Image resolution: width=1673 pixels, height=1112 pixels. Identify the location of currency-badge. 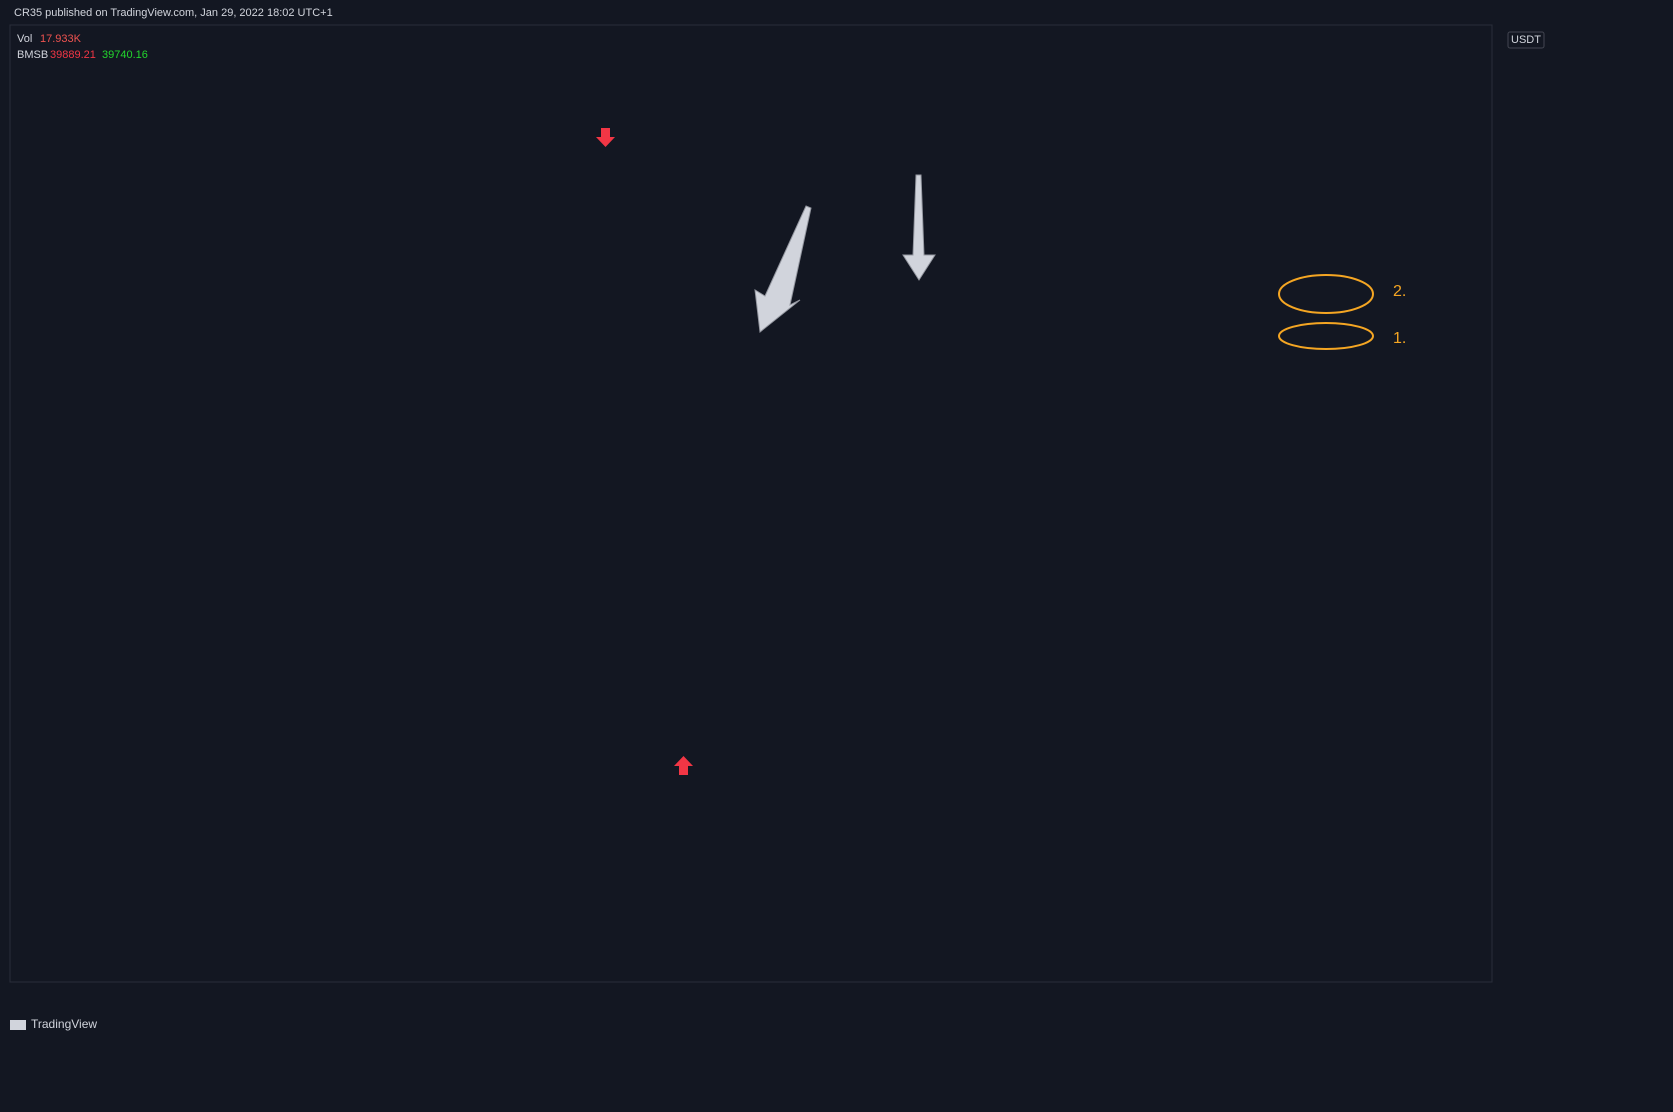
(1526, 40).